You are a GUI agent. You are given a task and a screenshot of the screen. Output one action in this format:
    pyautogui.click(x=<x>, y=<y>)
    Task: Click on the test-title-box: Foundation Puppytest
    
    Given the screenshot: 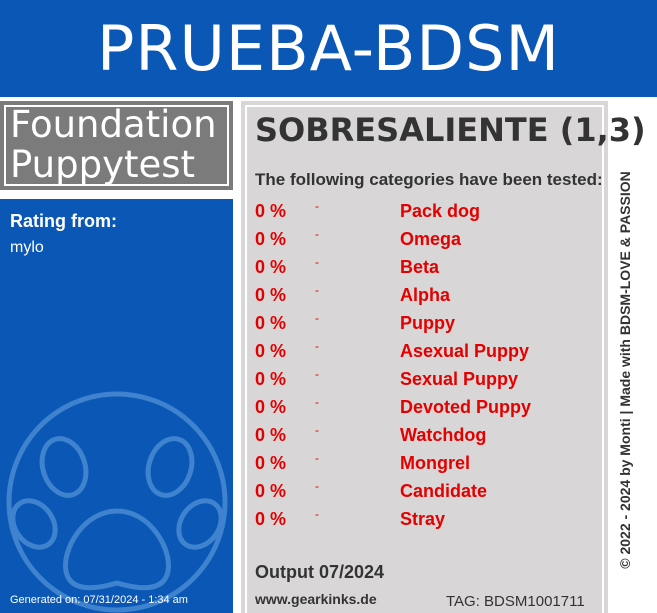 What is the action you would take?
    pyautogui.click(x=116, y=145)
    